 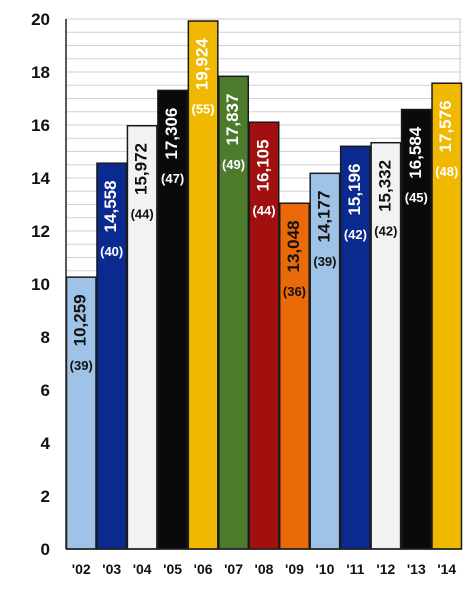 What do you see at coordinates (202, 64) in the screenshot?
I see `bar-value-label: 19,924` at bounding box center [202, 64].